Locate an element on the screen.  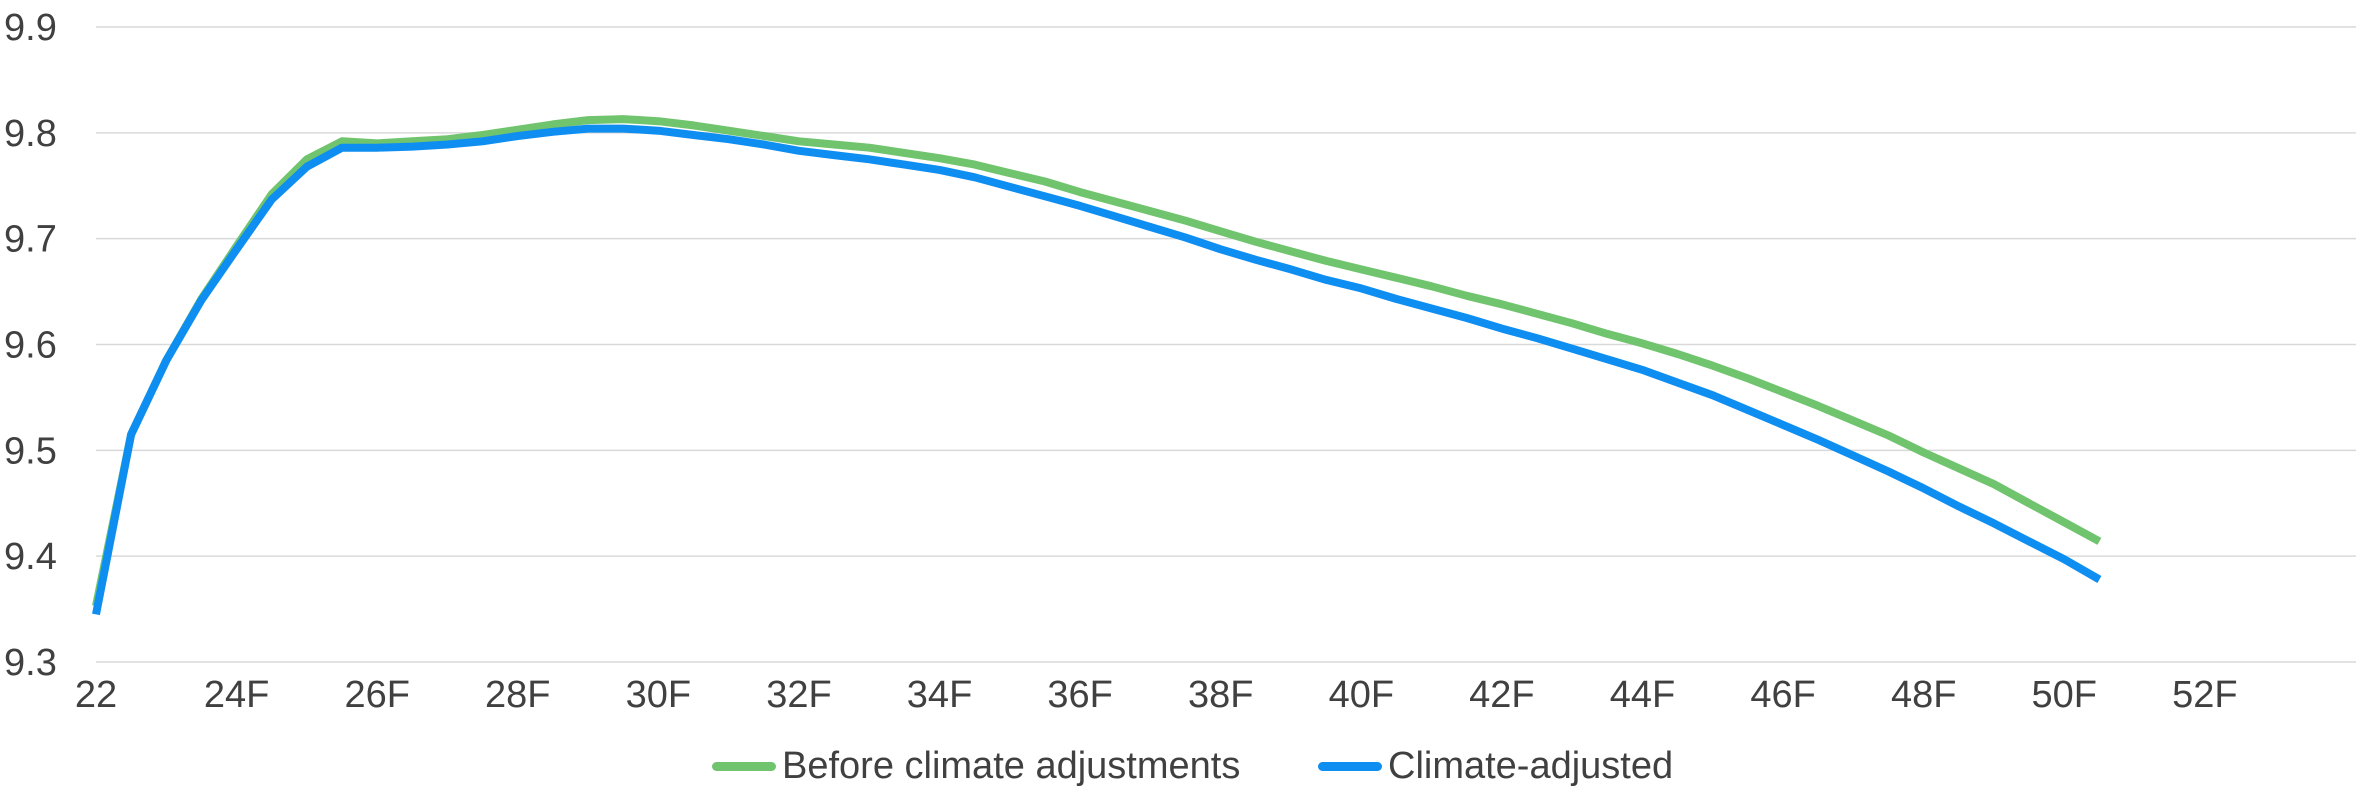
y-tick-label-9.5: 9.5 is located at coordinates (30, 451).